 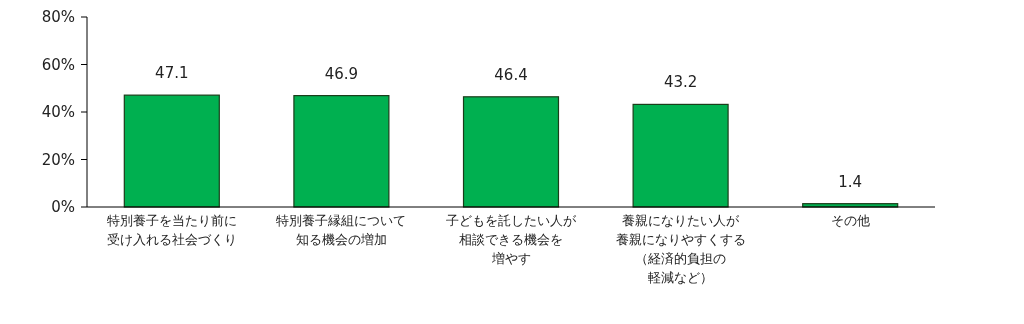 What do you see at coordinates (850, 181) in the screenshot?
I see `data-label: 1.4` at bounding box center [850, 181].